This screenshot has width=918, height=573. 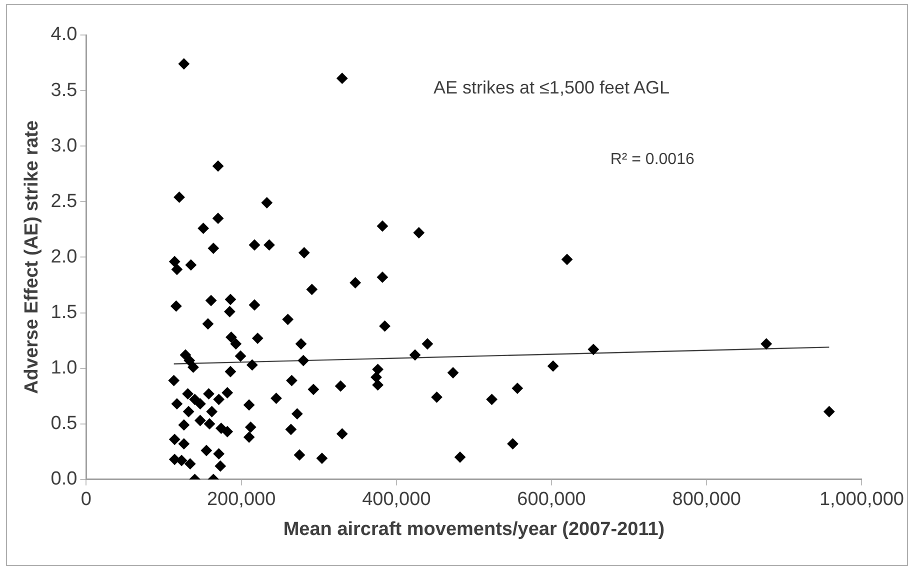 I want to click on y-tick-label: 1.5, so click(x=64, y=312).